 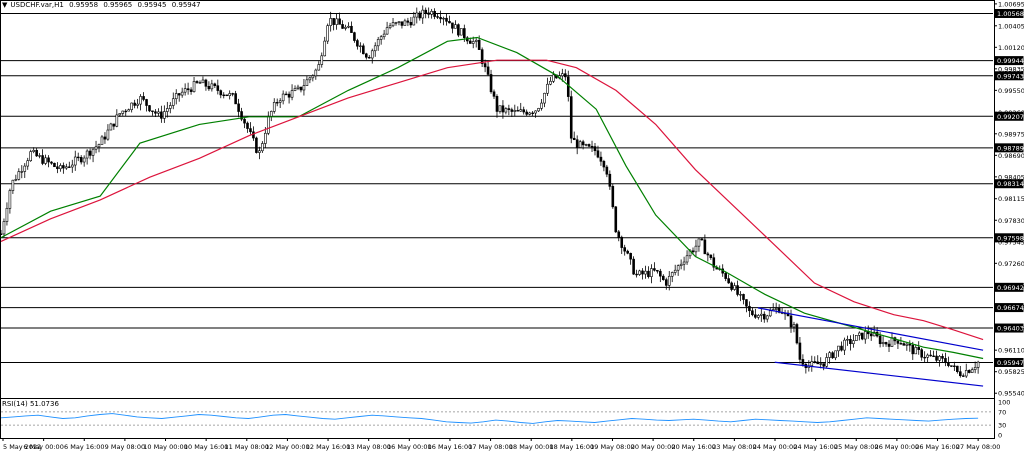 I want to click on time-tick-label: 16 May 00:00, so click(x=409, y=447).